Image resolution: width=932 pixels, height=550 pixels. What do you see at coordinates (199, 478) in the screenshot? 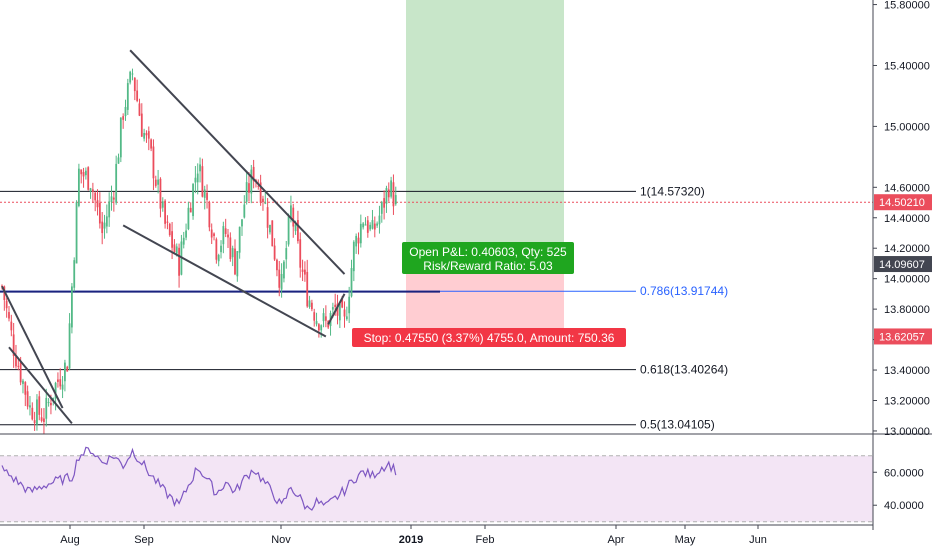
I see `rsi-line` at bounding box center [199, 478].